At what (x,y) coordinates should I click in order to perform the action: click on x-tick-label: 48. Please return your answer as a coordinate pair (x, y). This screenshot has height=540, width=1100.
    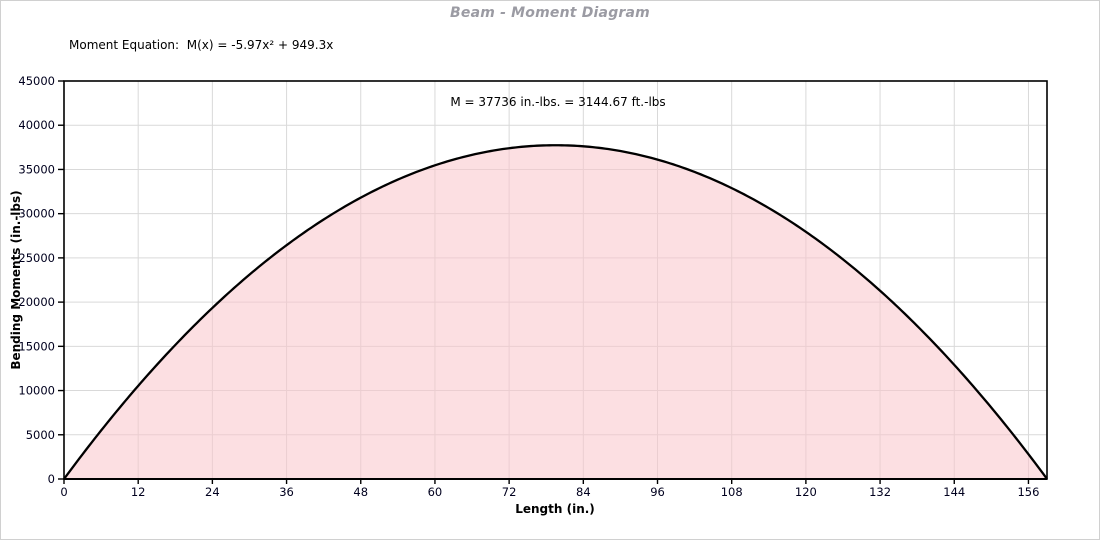
    Looking at the image, I should click on (360, 492).